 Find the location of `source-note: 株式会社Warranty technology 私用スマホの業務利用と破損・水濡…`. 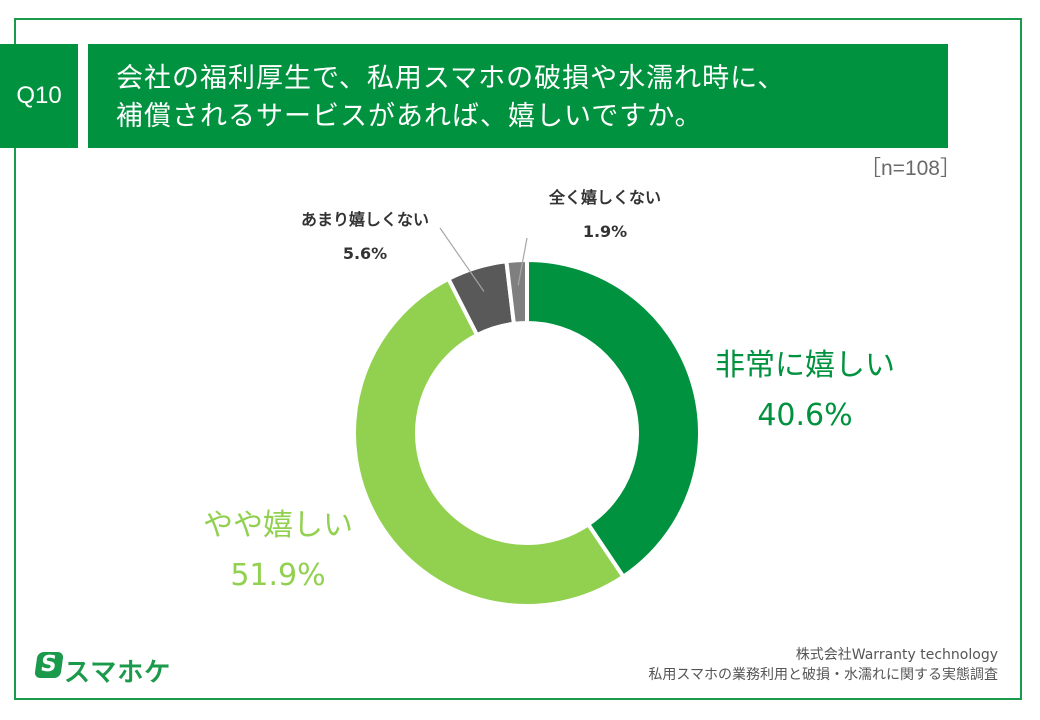

source-note: 株式会社Warranty technology 私用スマホの業務利用と破損・水濡… is located at coordinates (823, 665).